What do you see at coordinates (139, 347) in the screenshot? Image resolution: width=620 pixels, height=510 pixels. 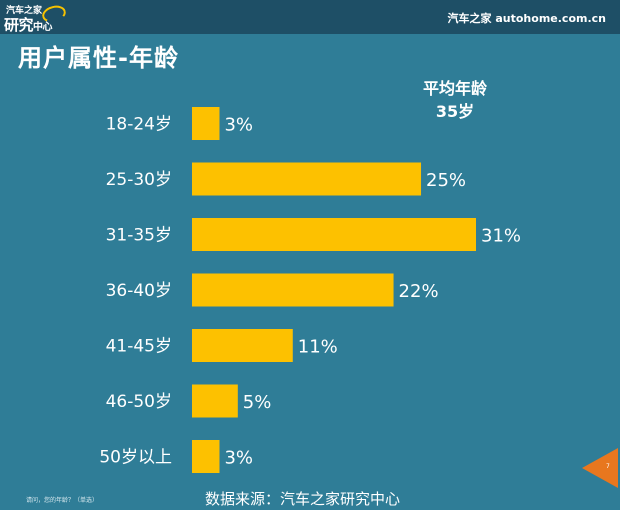 I see `category-label-4: 41-45岁` at bounding box center [139, 347].